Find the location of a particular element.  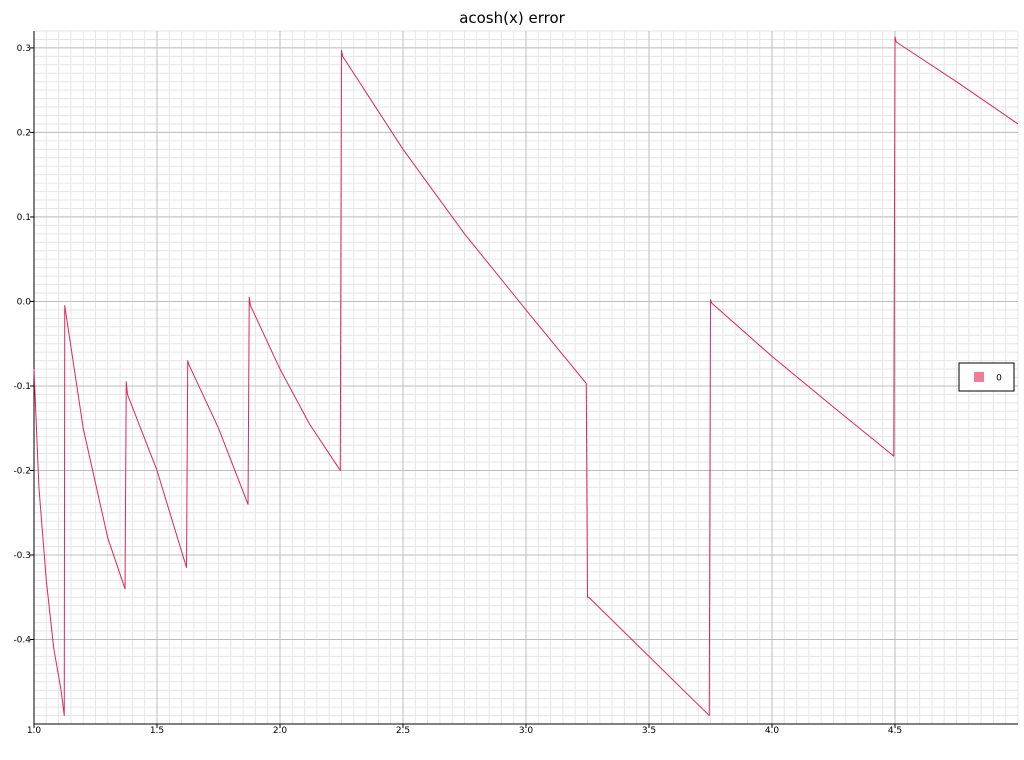

y-axis-ticks: -0.4 -0.3 -0.2 -0.1 0.0 0.1 0.2 0.3 is located at coordinates (23, 344).